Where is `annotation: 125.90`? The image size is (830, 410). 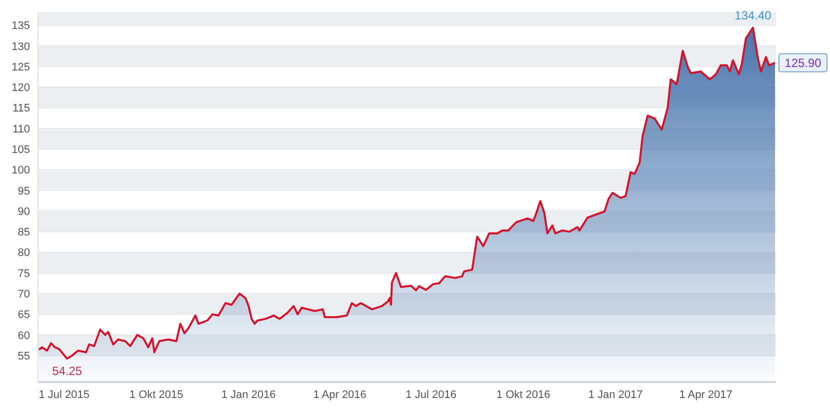 annotation: 125.90 is located at coordinates (803, 63).